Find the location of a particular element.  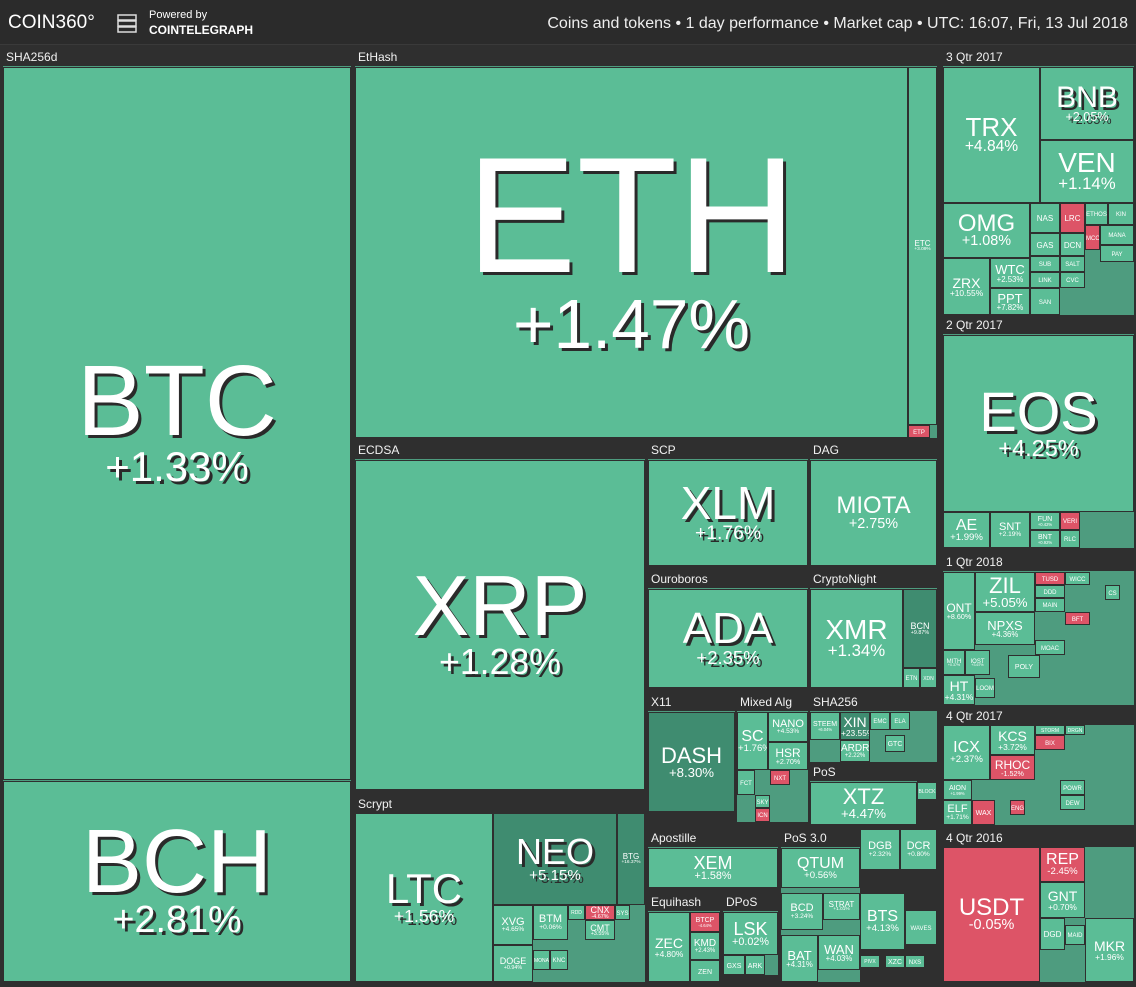

group-label: 4 Qtr 2017 is located at coordinates (974, 716).